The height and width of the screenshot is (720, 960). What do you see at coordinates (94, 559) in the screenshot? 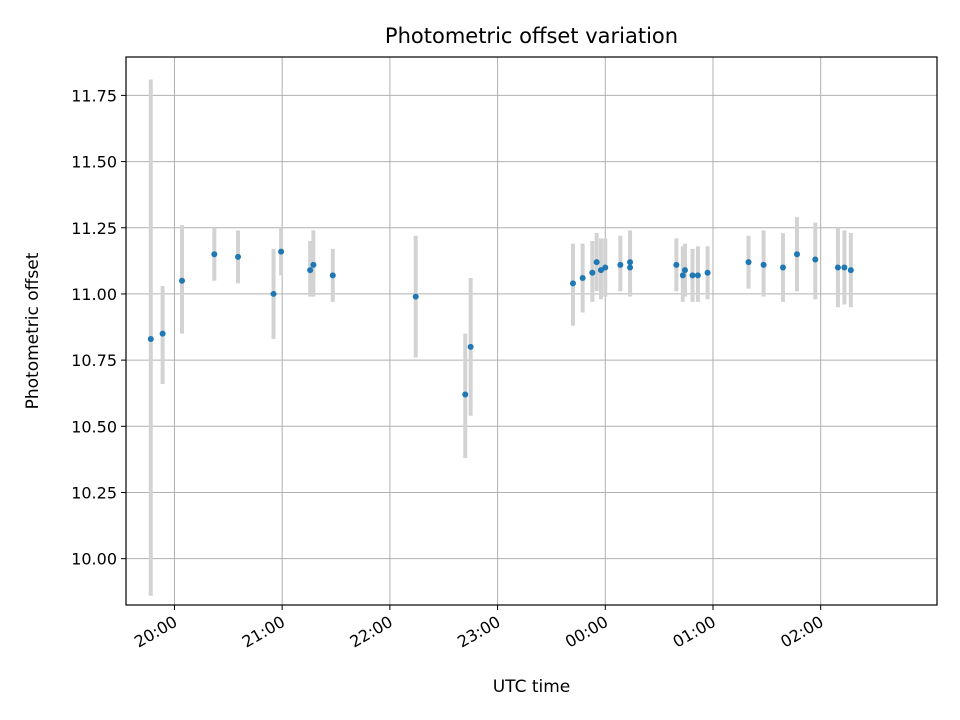
I see `y-tick-label: 10.00` at bounding box center [94, 559].